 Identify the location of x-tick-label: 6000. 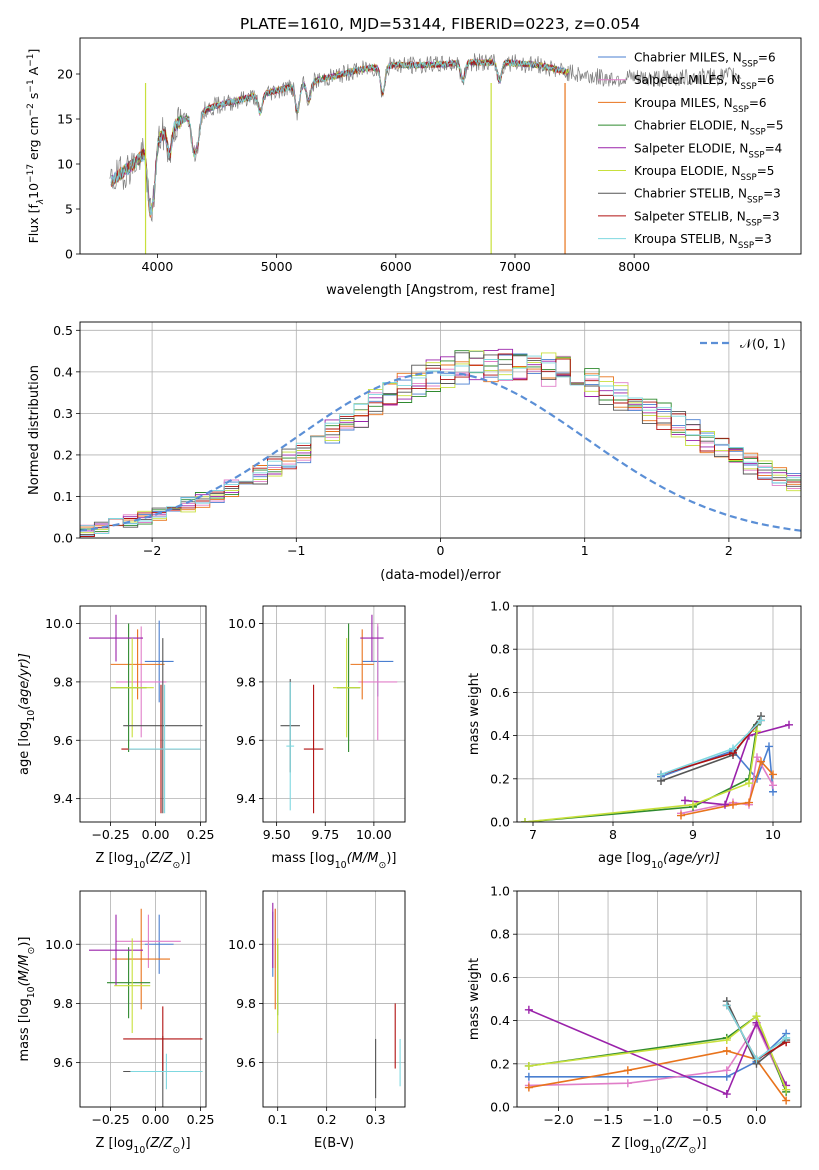
(396, 266).